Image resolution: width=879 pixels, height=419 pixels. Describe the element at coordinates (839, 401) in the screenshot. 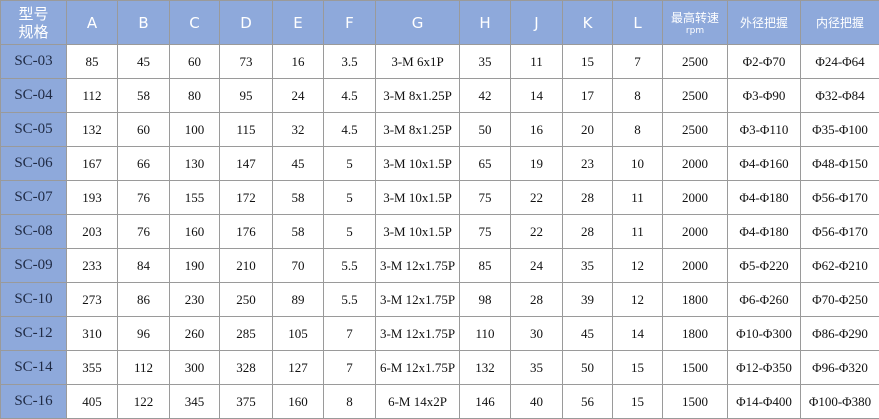

I see `data-cell: Φ100-Φ380` at that location.